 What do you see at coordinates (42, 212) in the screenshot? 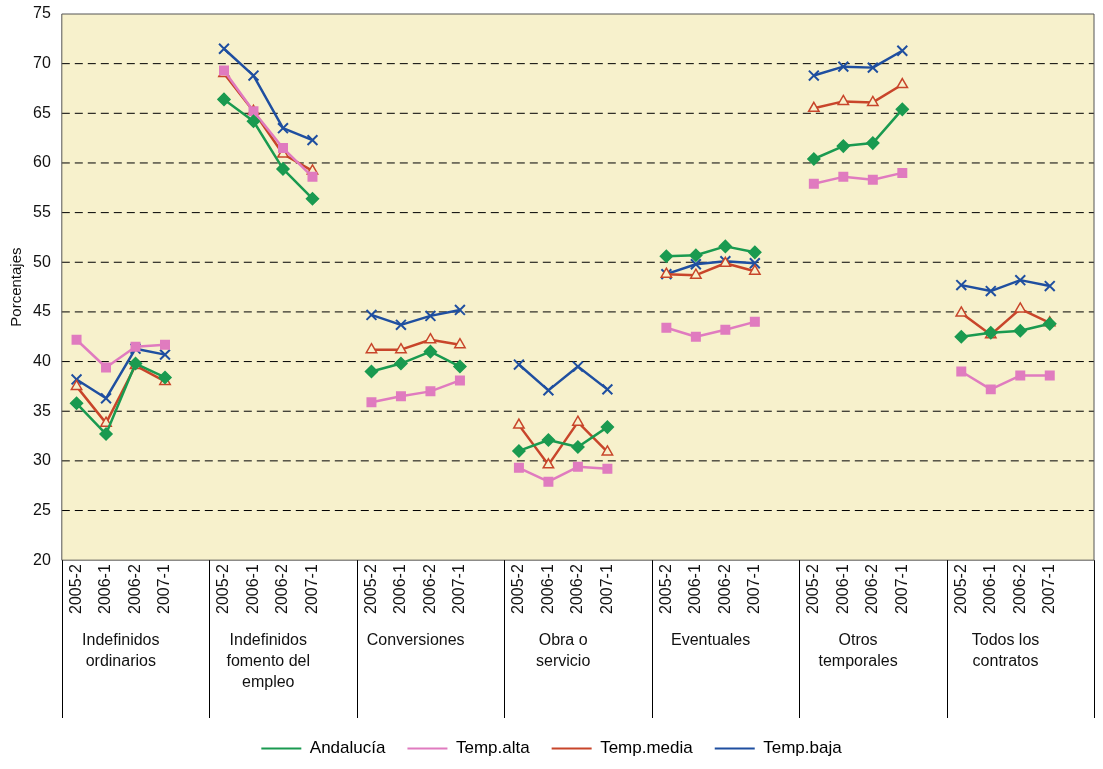
I see `y-tick-label: 55` at bounding box center [42, 212].